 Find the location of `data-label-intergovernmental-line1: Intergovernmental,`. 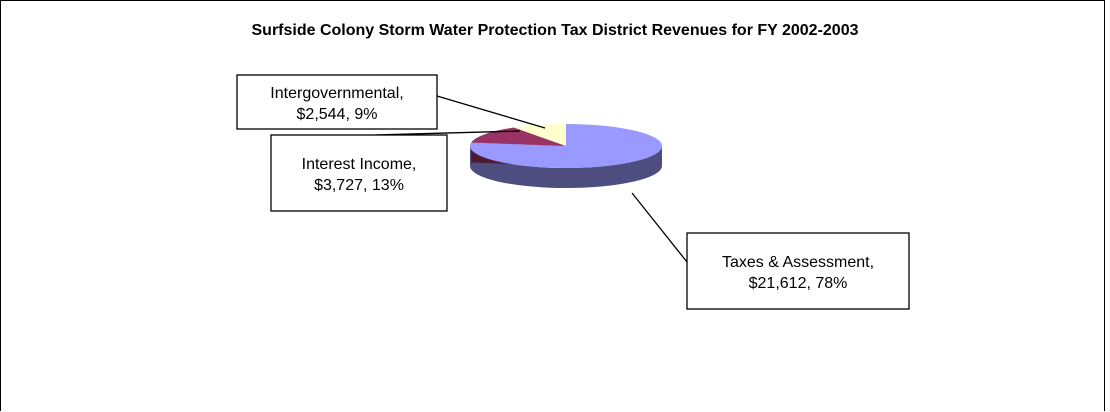

data-label-intergovernmental-line1: Intergovernmental, is located at coordinates (336, 93).